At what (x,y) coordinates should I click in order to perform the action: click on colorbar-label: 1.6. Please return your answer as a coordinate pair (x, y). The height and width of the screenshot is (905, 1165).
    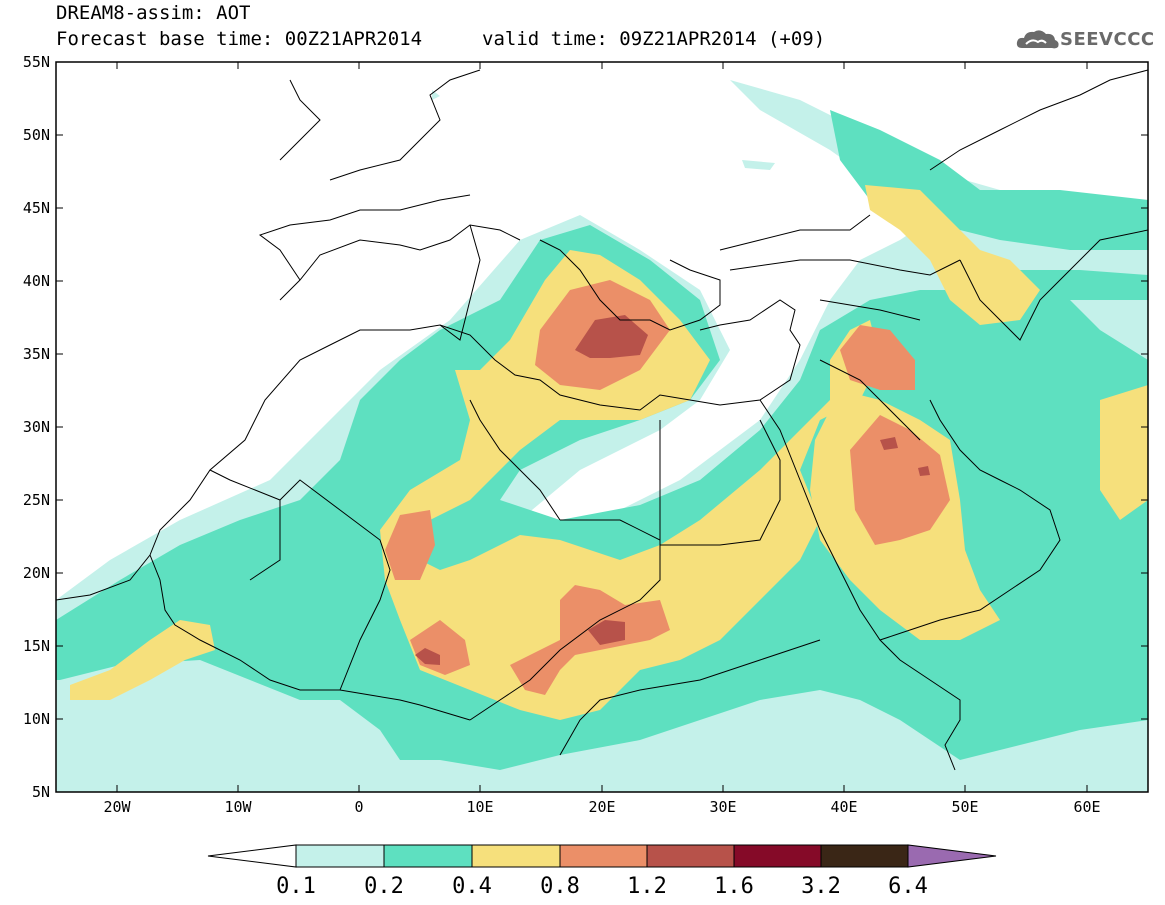
    Looking at the image, I should click on (734, 886).